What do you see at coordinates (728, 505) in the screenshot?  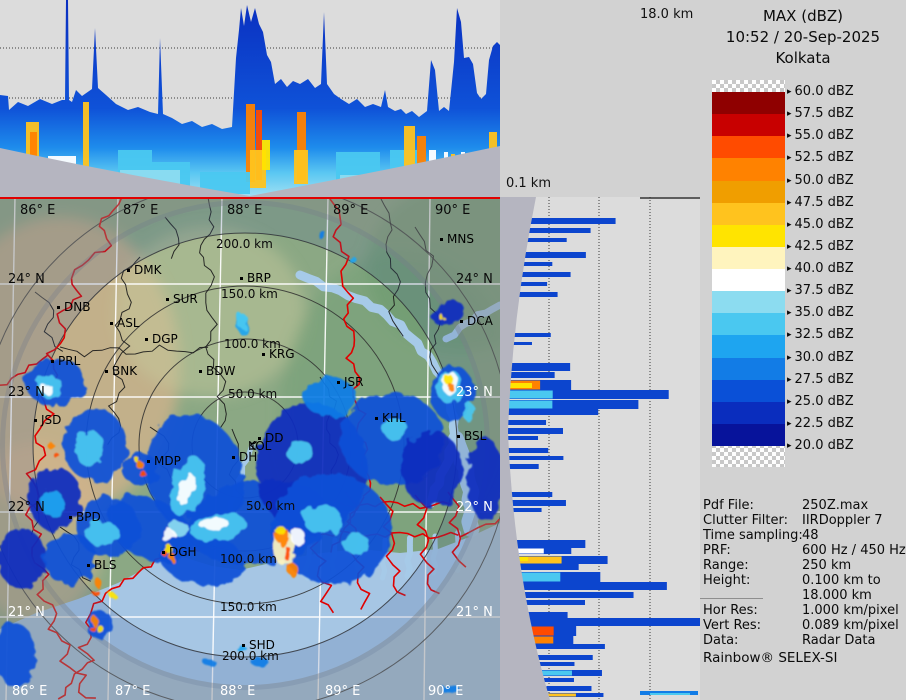 I see `info-label: Pdf File:` at bounding box center [728, 505].